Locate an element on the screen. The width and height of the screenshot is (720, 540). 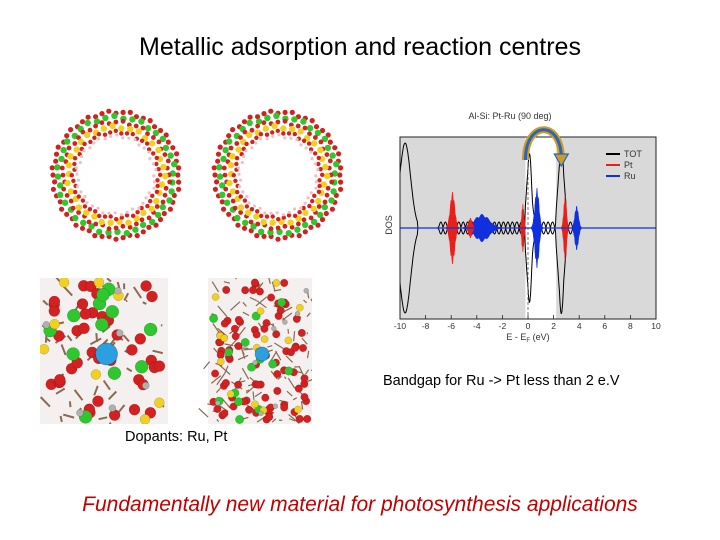
dos-curves is located at coordinates (527, 228).